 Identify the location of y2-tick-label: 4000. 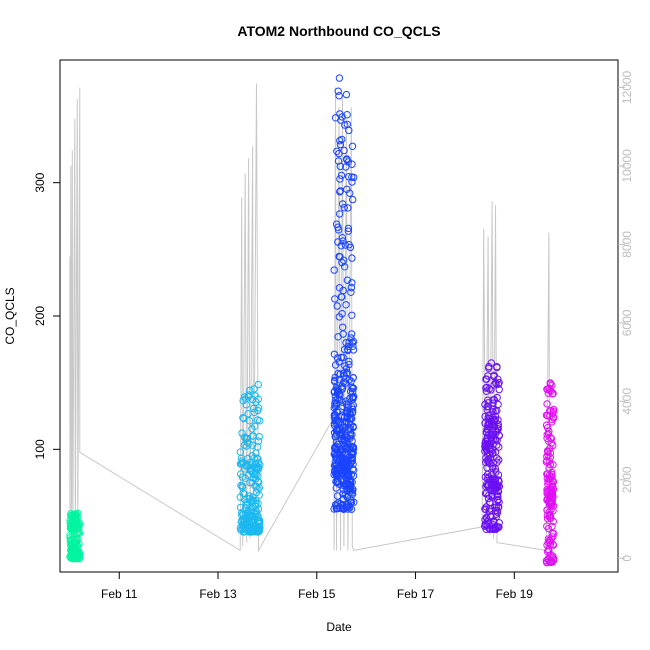
(627, 401).